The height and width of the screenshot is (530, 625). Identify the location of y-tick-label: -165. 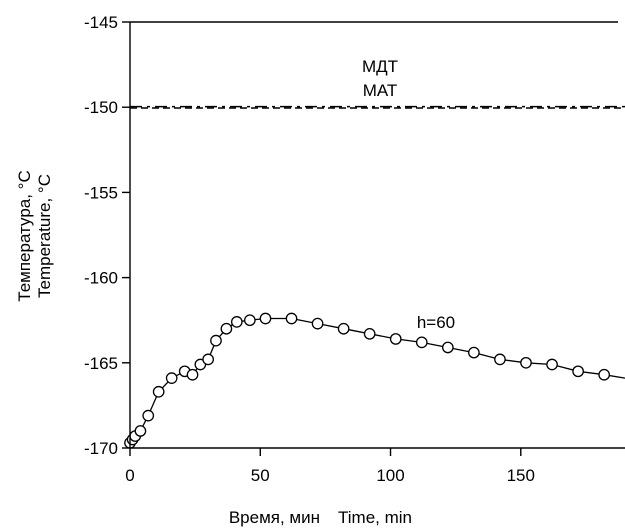
(101, 363).